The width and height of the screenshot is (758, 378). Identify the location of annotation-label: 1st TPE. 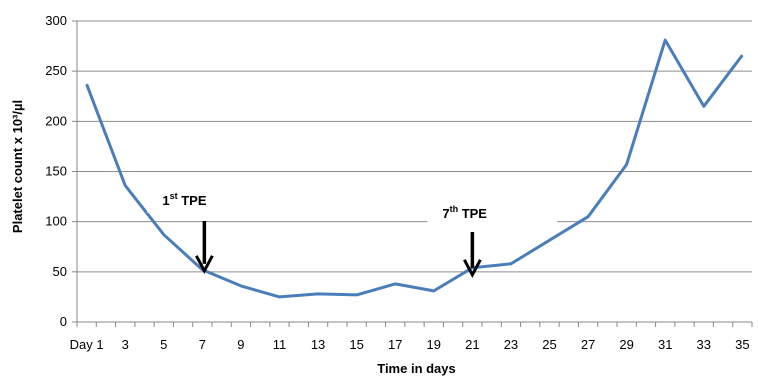
(184, 199).